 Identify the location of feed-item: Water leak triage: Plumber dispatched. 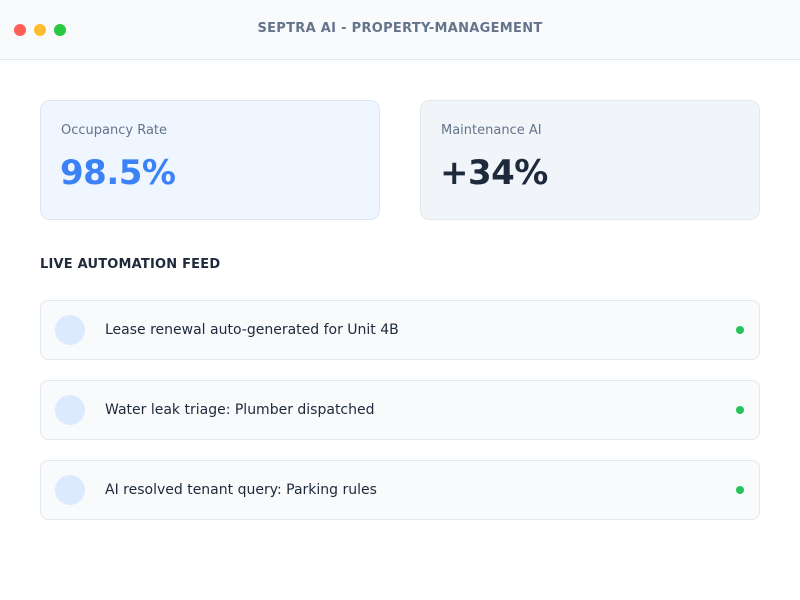
(400, 410).